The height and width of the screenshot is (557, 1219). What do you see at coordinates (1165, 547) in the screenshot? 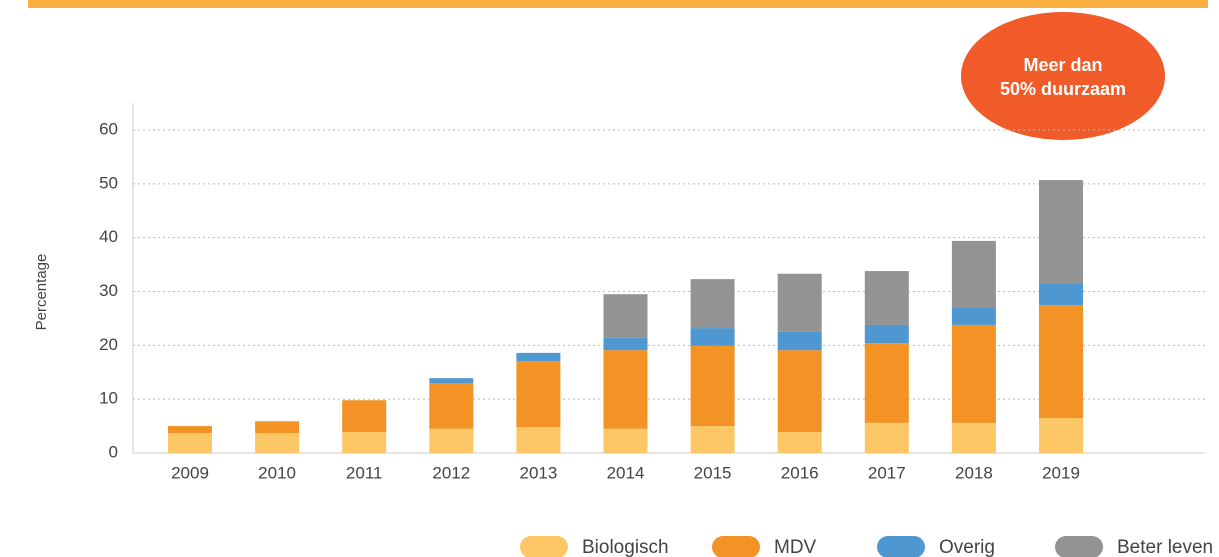
I see `legend-label: Beter leven` at bounding box center [1165, 547].